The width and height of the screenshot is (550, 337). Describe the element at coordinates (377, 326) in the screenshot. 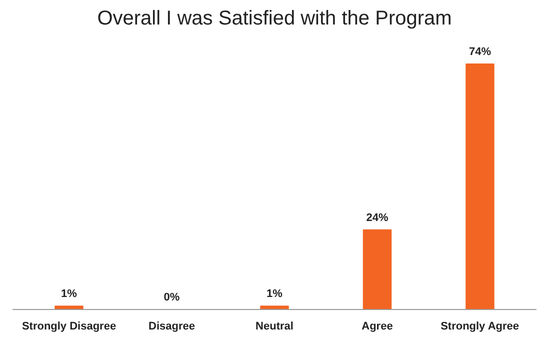

I see `x-tick-label: Agree` at that location.